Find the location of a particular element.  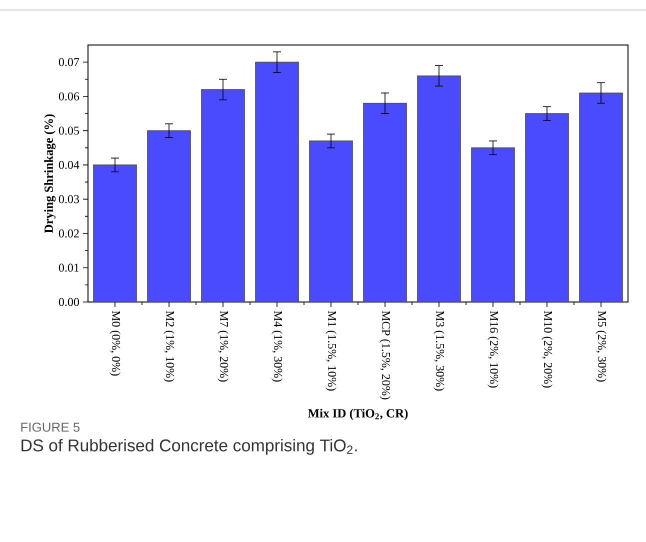

x-tick-label: M10 (2%, 20%) is located at coordinates (547, 349).